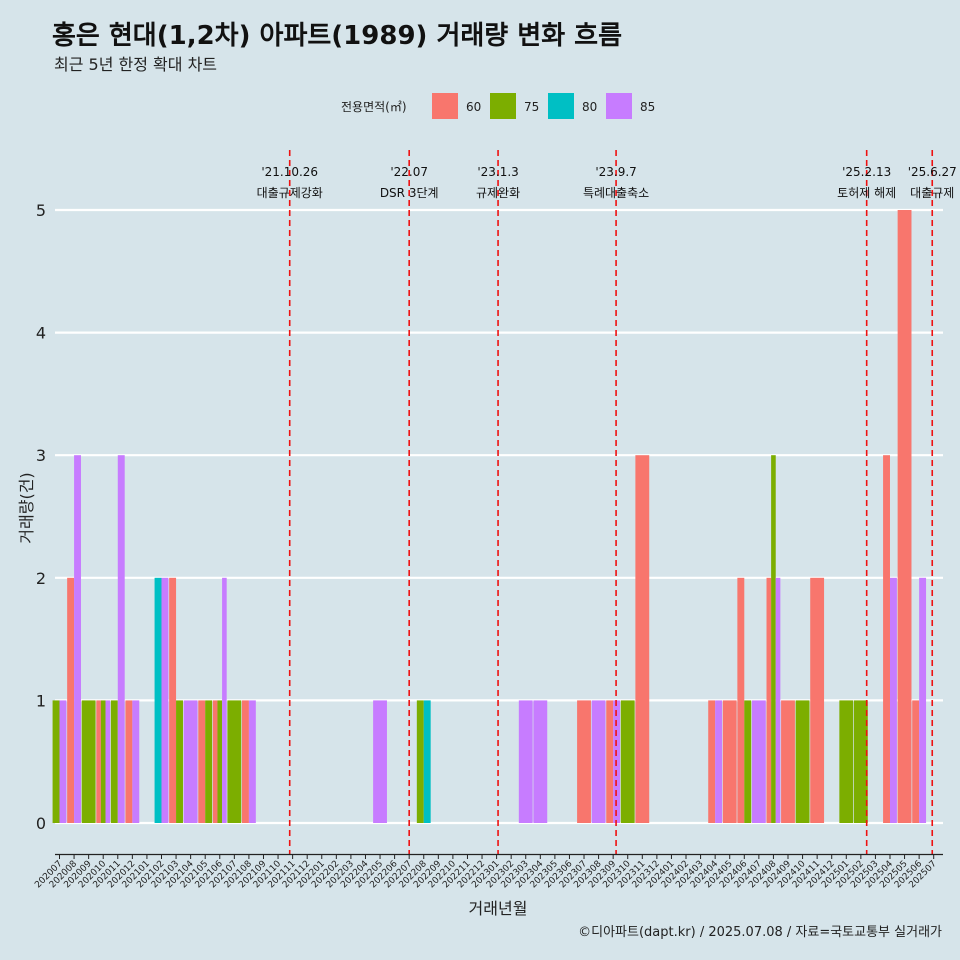 Image resolution: width=960 pixels, height=960 pixels. What do you see at coordinates (374, 107) in the screenshot?
I see `legend-title: 전용면적(㎡)` at bounding box center [374, 107].